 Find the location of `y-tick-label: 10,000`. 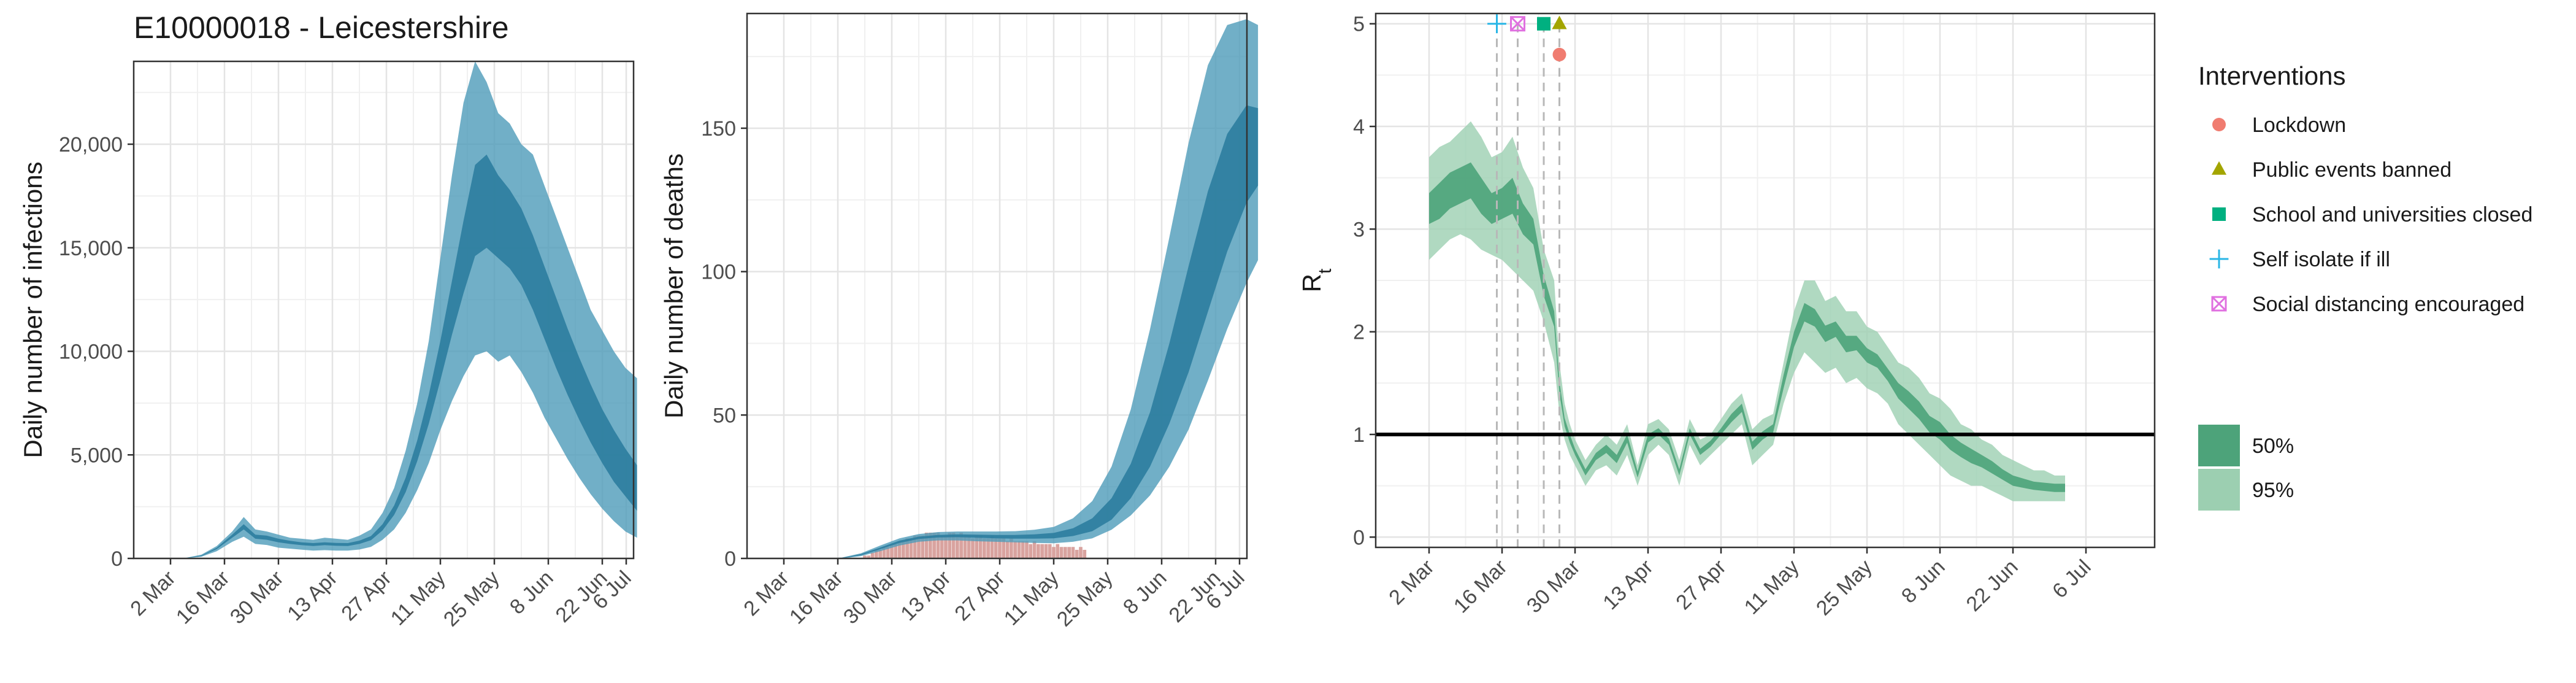

y-tick-label: 10,000 is located at coordinates (91, 352).